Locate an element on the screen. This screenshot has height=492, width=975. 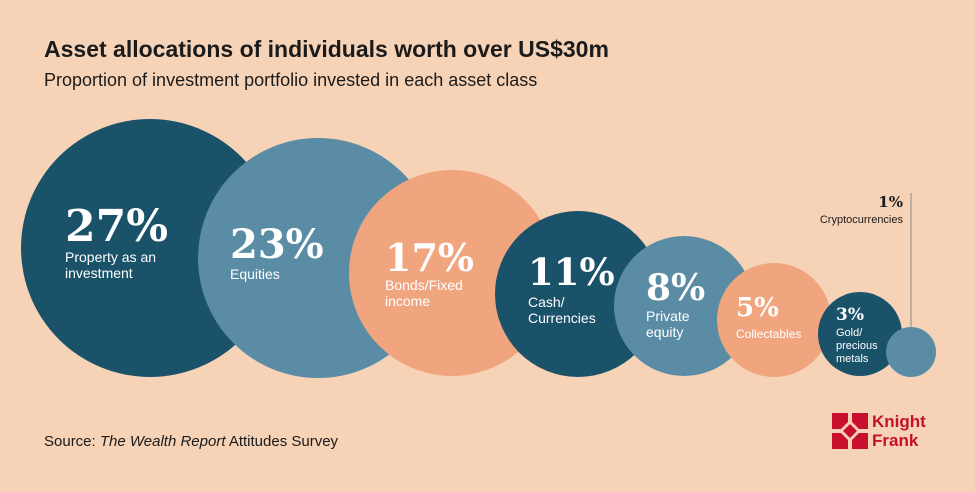
bubble-category-label-6: Collectables is located at coordinates (768, 334).